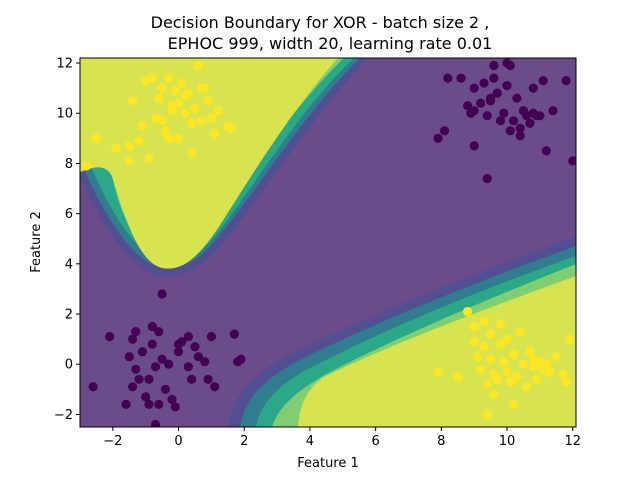 The height and width of the screenshot is (480, 640). Describe the element at coordinates (69, 315) in the screenshot. I see `y-tick-label: 2` at that location.